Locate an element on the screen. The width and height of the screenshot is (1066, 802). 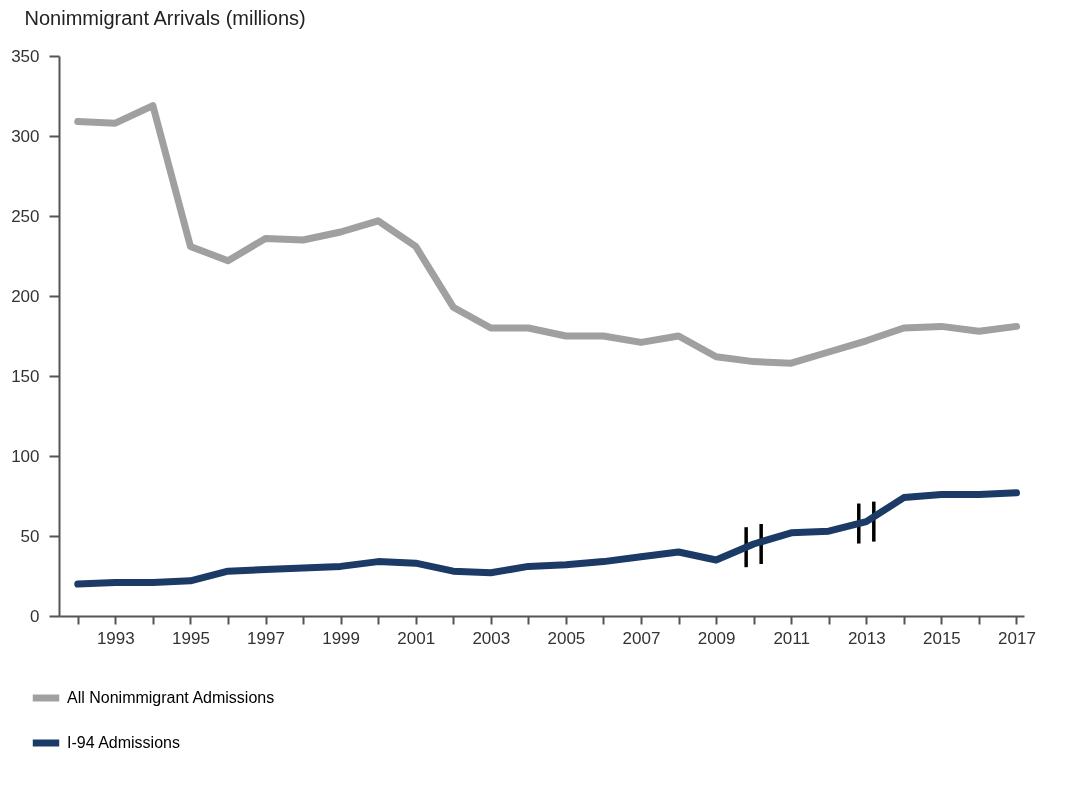
x-tick-label: 2003 is located at coordinates (491, 638).